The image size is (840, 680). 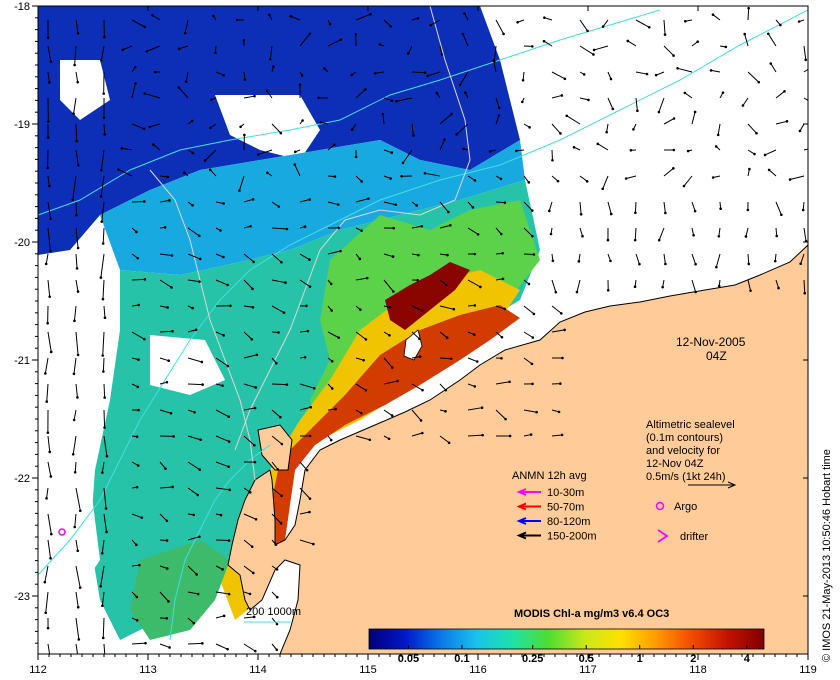 I want to click on time-label: 04Z, so click(x=716, y=356).